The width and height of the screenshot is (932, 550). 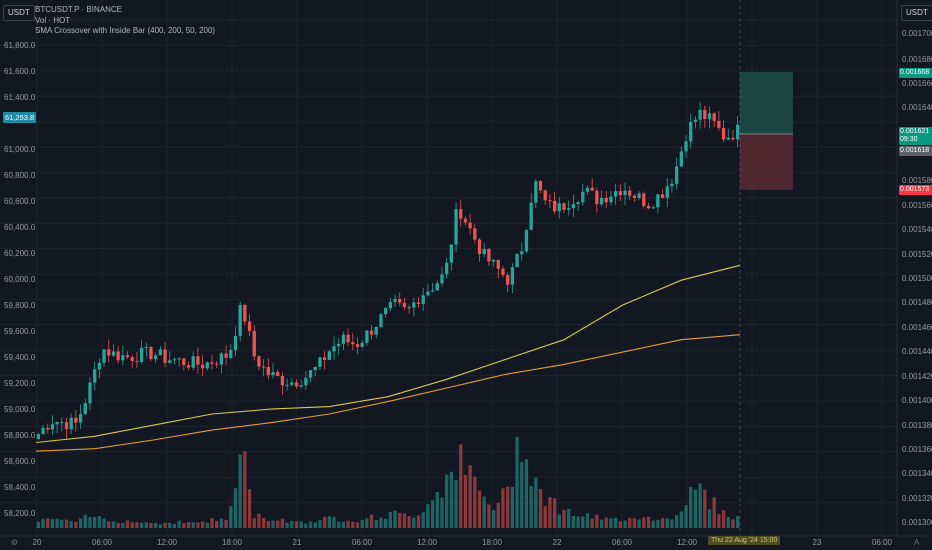 What do you see at coordinates (19, 13) in the screenshot?
I see `currency-button-left: USDT` at bounding box center [19, 13].